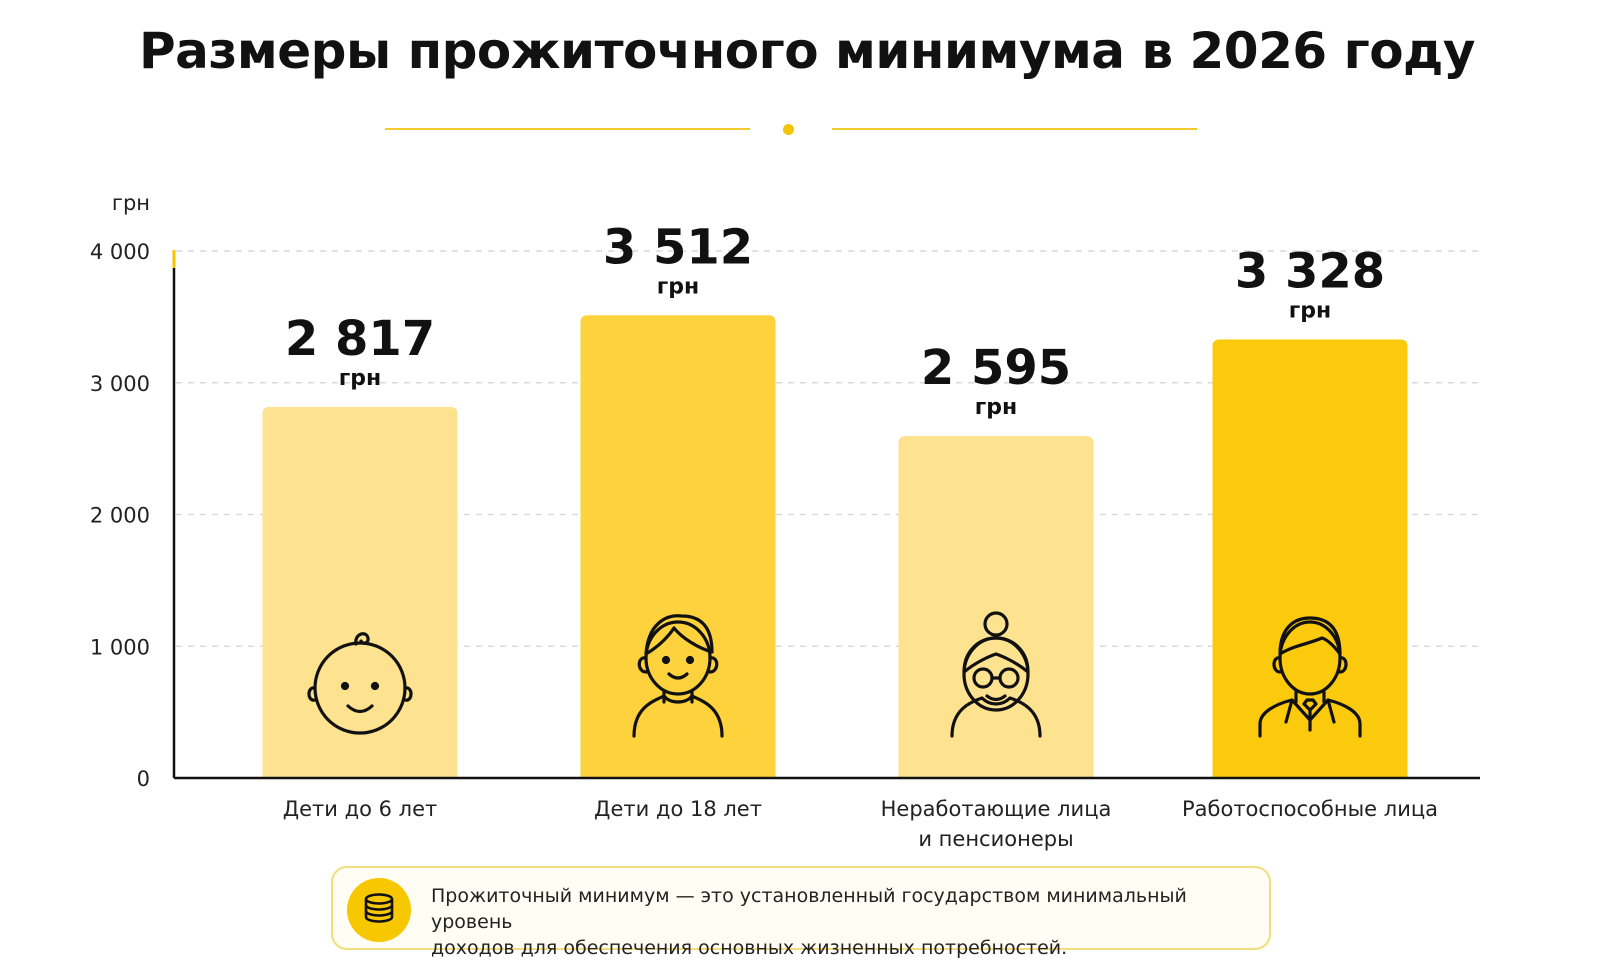 This screenshot has height=974, width=1614. What do you see at coordinates (996, 809) in the screenshot?
I see `x-category-label: Неработающие лица` at bounding box center [996, 809].